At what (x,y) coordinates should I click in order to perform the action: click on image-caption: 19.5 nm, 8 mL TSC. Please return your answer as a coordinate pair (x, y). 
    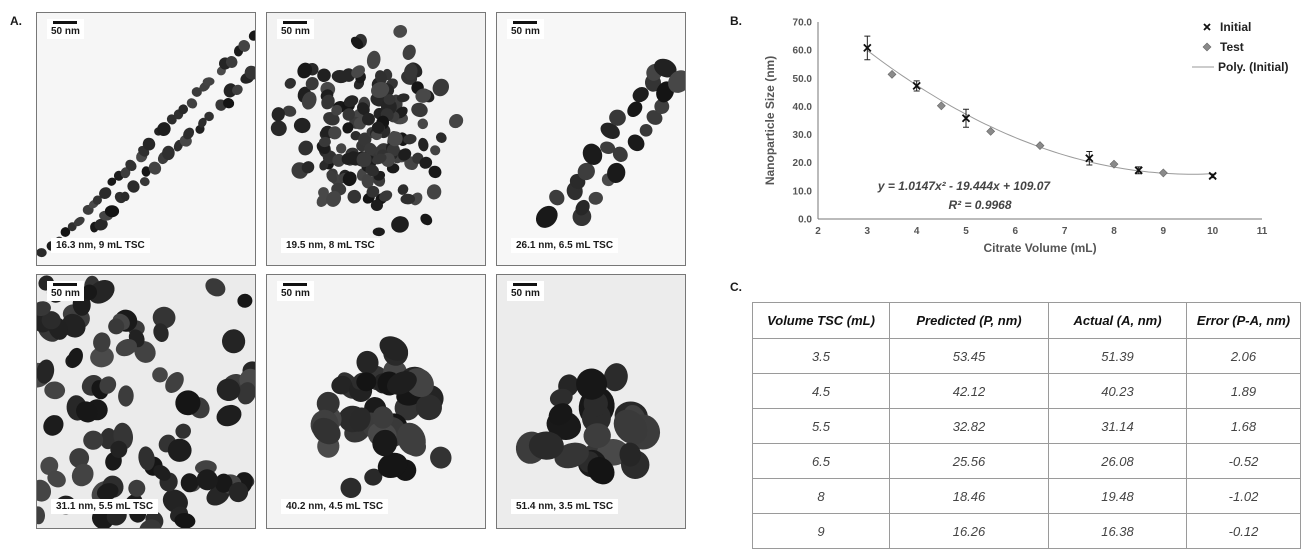
    Looking at the image, I should click on (330, 245).